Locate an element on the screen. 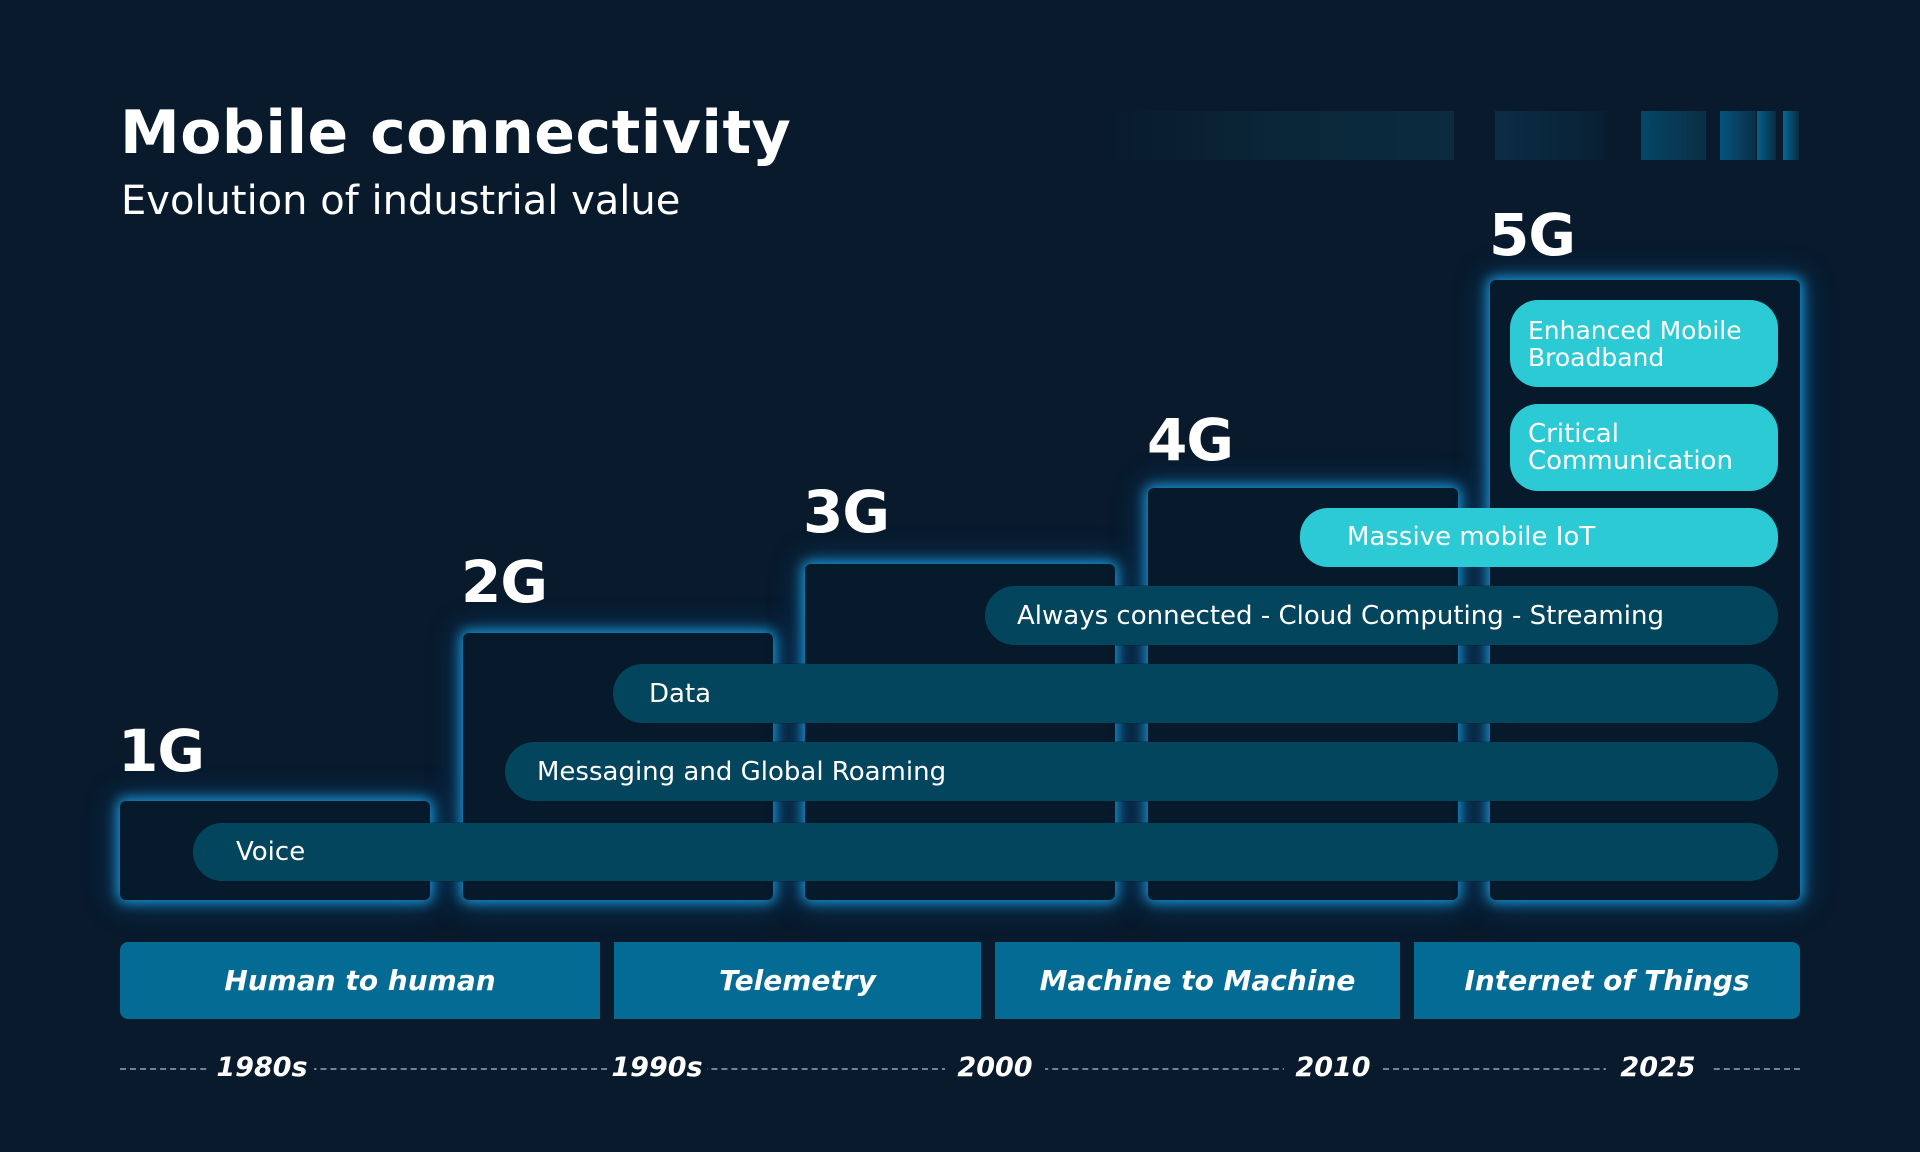 This screenshot has width=1920, height=1152. generation-label-4g: 4G is located at coordinates (1190, 440).